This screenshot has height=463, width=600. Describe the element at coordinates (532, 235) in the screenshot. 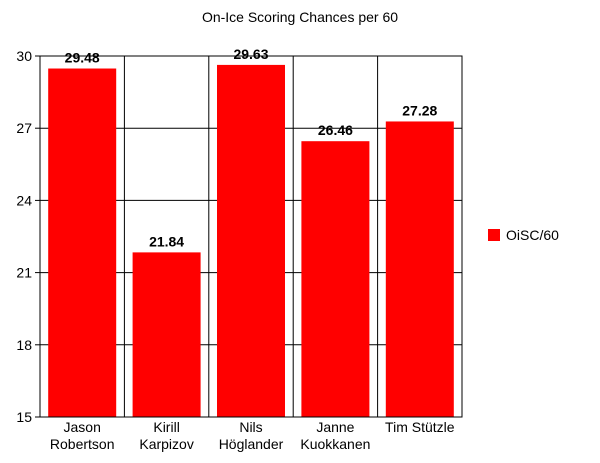

I see `legend-label: OiSC/60` at that location.